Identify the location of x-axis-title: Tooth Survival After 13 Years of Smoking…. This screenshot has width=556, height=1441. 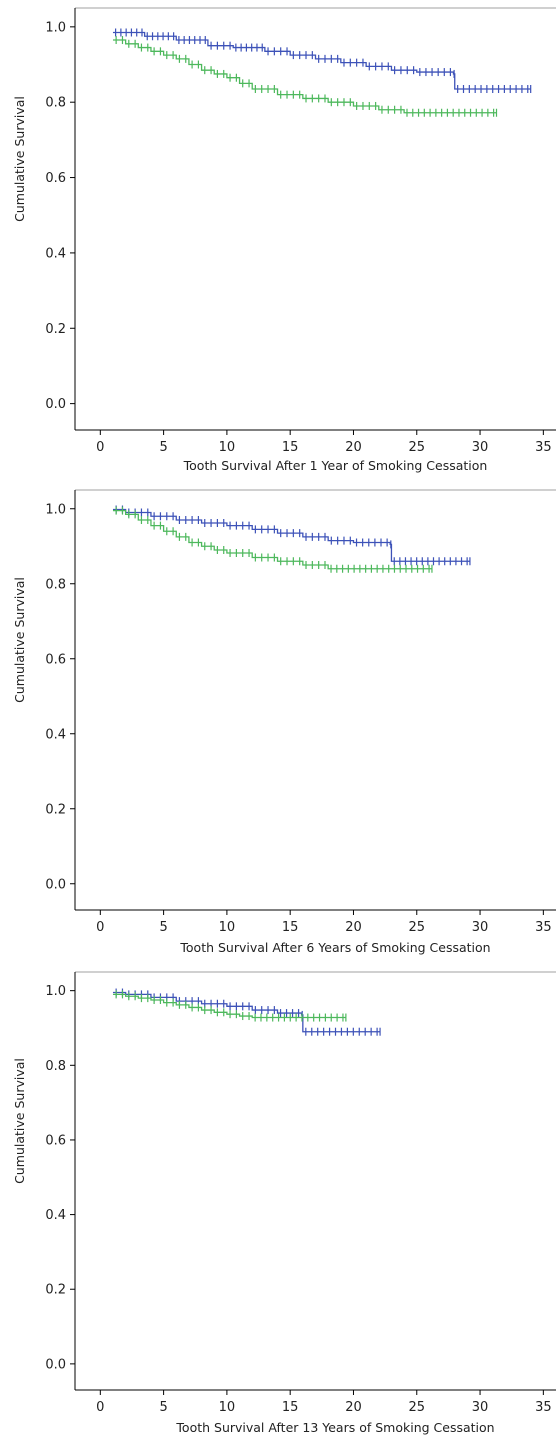
(334, 1427).